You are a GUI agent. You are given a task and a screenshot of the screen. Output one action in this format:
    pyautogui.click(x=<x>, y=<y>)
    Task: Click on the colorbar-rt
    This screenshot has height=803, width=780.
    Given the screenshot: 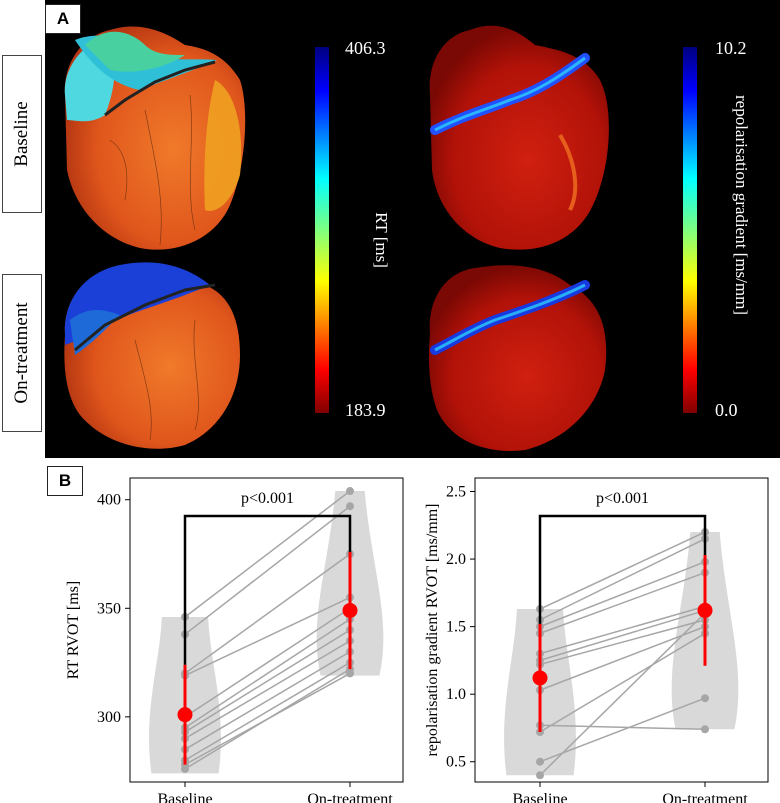 What is the action you would take?
    pyautogui.click(x=322, y=230)
    